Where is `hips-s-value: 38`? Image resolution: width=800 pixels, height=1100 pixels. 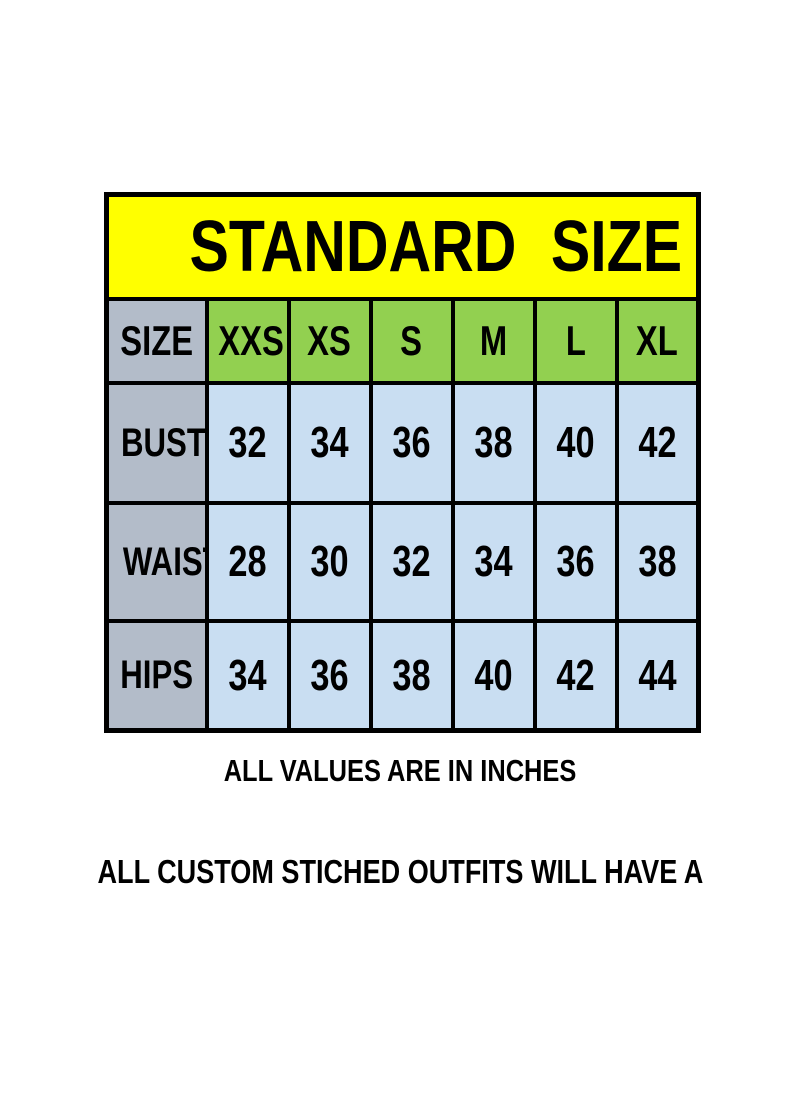 hips-s-value: 38 is located at coordinates (411, 675).